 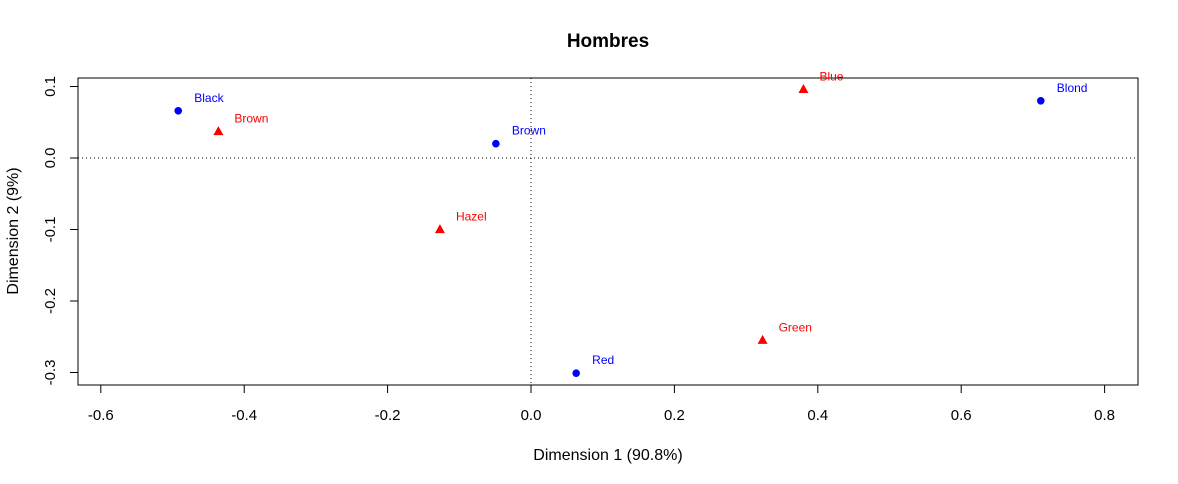 I want to click on x-tick-label: 0.8, so click(x=1104, y=415).